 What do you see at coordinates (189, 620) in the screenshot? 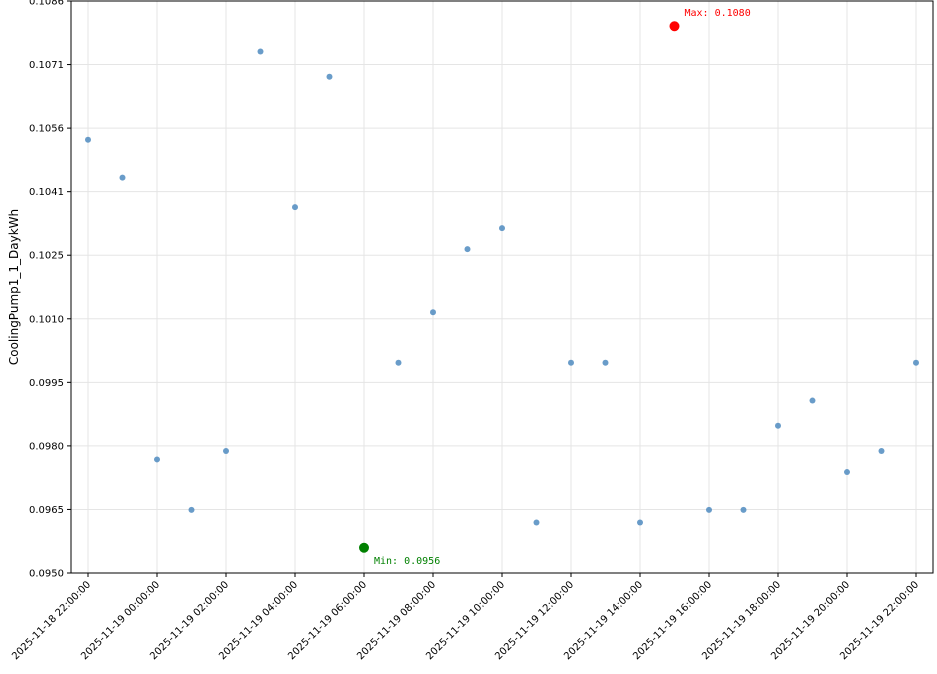
I see `x-tick-label: 2025-11-19 02:00:00` at bounding box center [189, 620].